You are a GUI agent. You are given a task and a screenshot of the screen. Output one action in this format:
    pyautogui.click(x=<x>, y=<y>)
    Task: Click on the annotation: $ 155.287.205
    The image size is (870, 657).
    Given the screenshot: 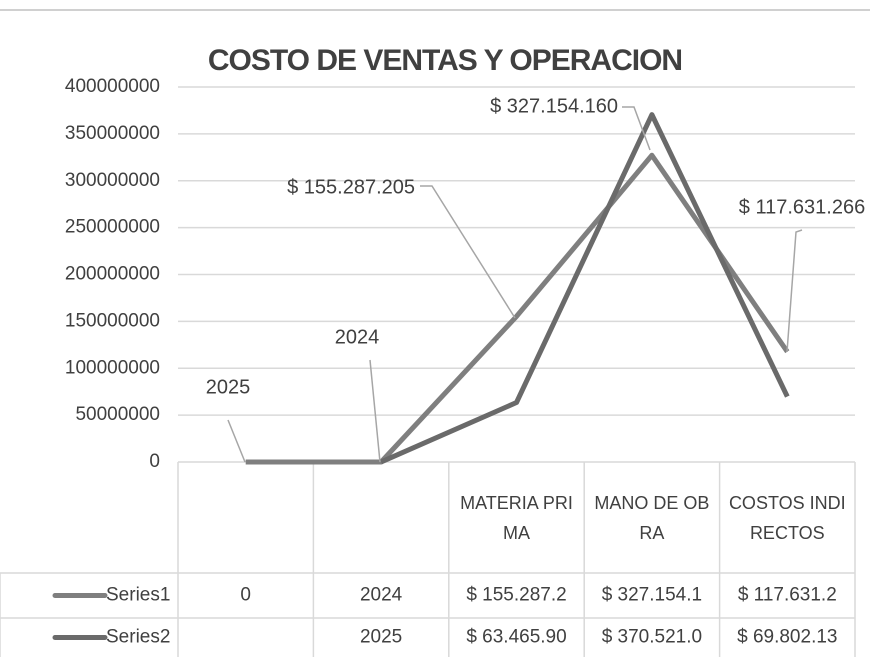 What is the action you would take?
    pyautogui.click(x=351, y=187)
    